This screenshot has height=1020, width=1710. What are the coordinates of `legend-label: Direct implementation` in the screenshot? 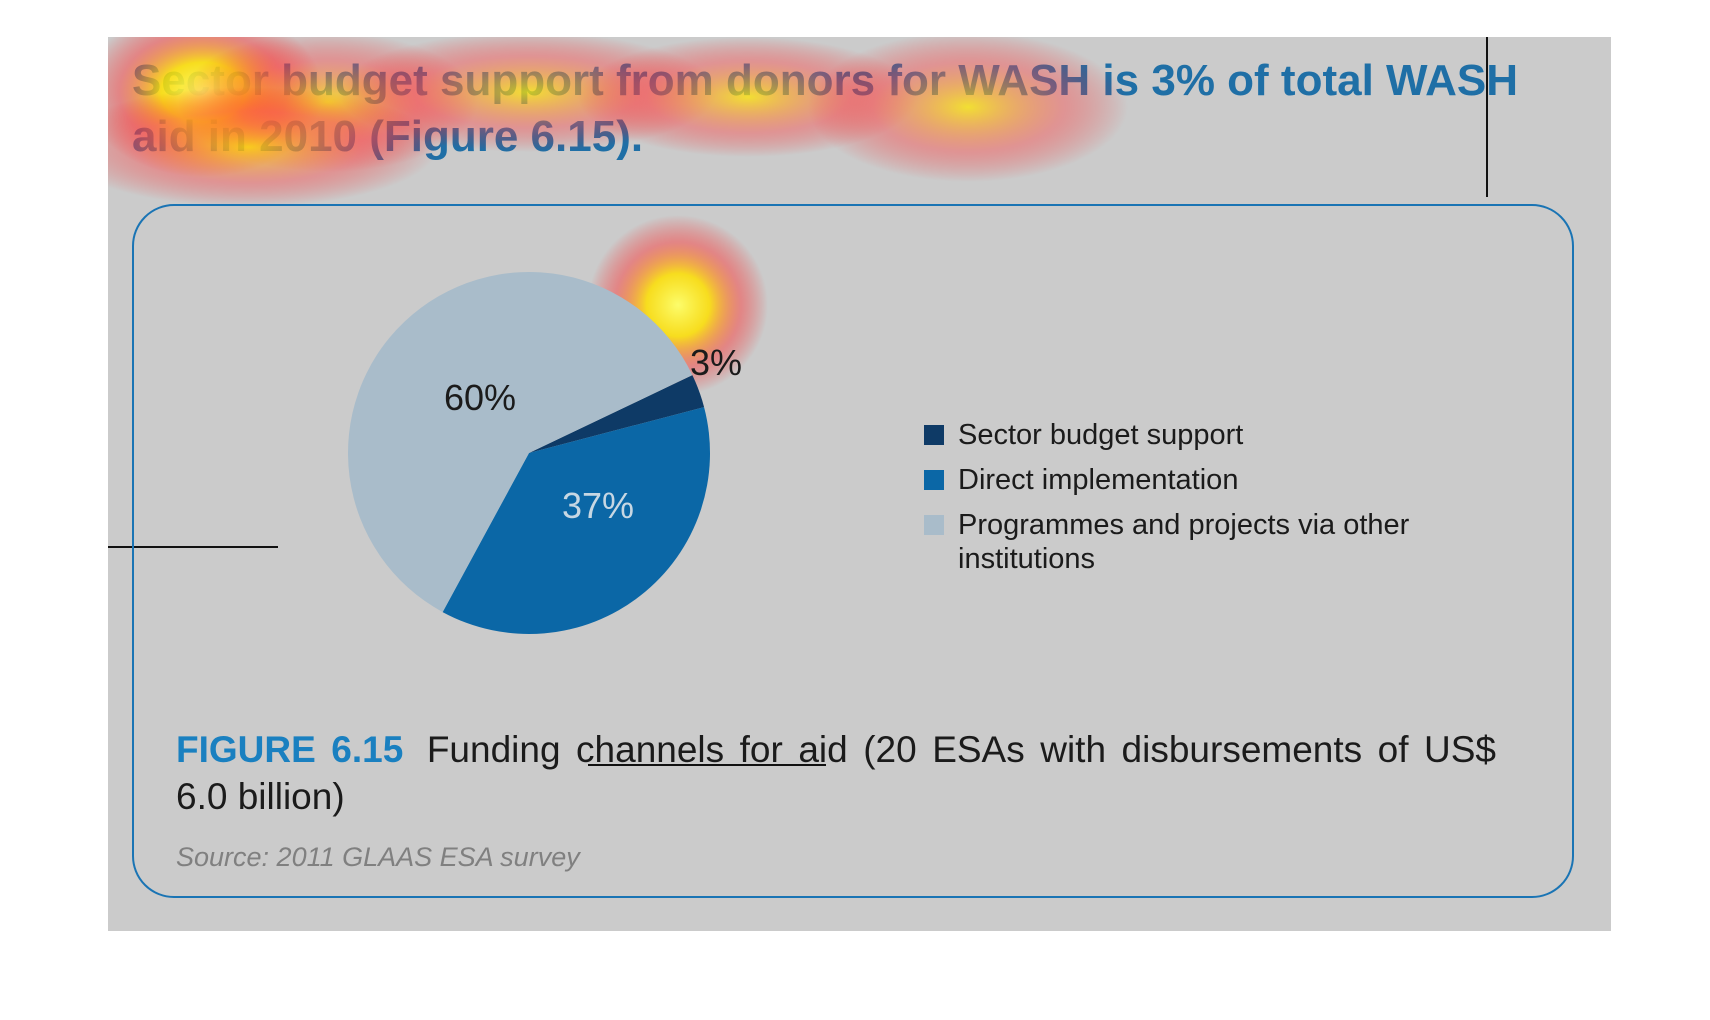 It's located at (1098, 480).